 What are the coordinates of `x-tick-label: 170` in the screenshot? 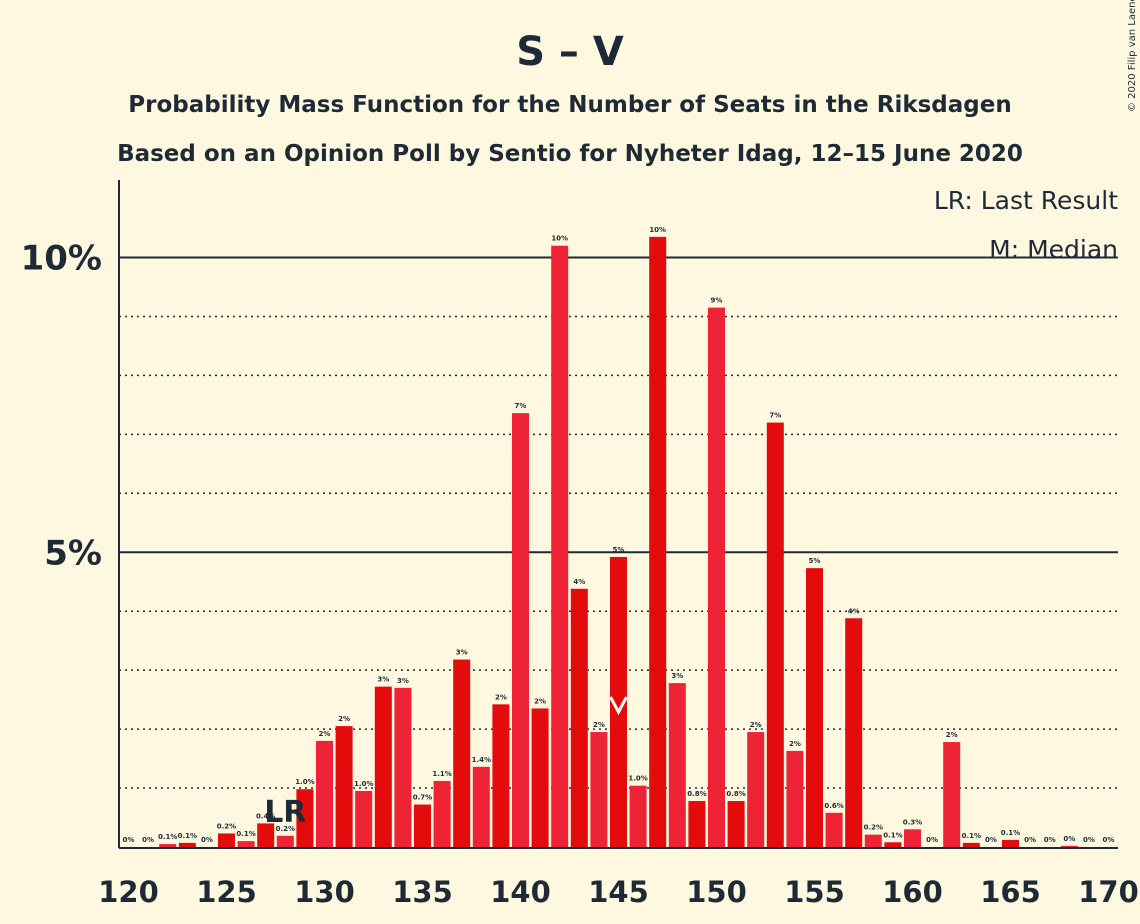 It's located at (1108, 892).